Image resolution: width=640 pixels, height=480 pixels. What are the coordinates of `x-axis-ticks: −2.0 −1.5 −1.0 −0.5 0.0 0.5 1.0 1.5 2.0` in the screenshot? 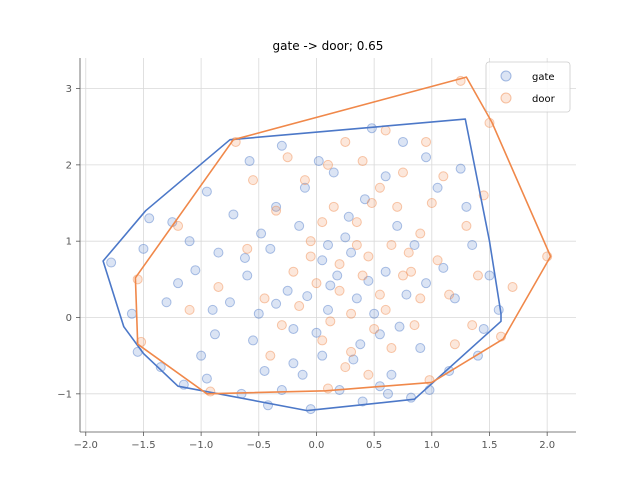 It's located at (314, 441).